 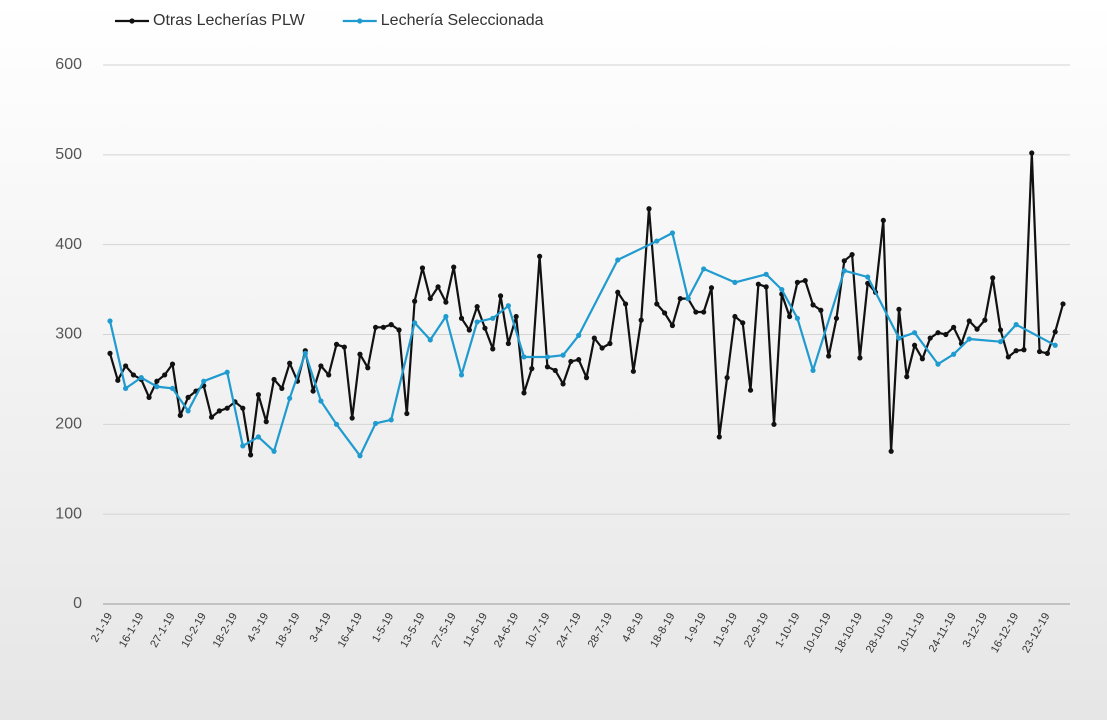 I want to click on y-tick-label: 400, so click(x=68, y=244).